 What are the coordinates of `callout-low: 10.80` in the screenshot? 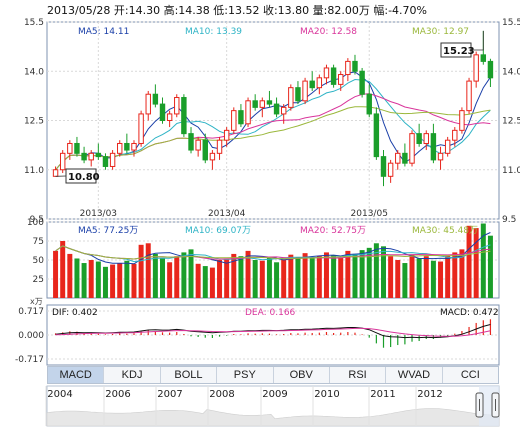 It's located at (84, 177).